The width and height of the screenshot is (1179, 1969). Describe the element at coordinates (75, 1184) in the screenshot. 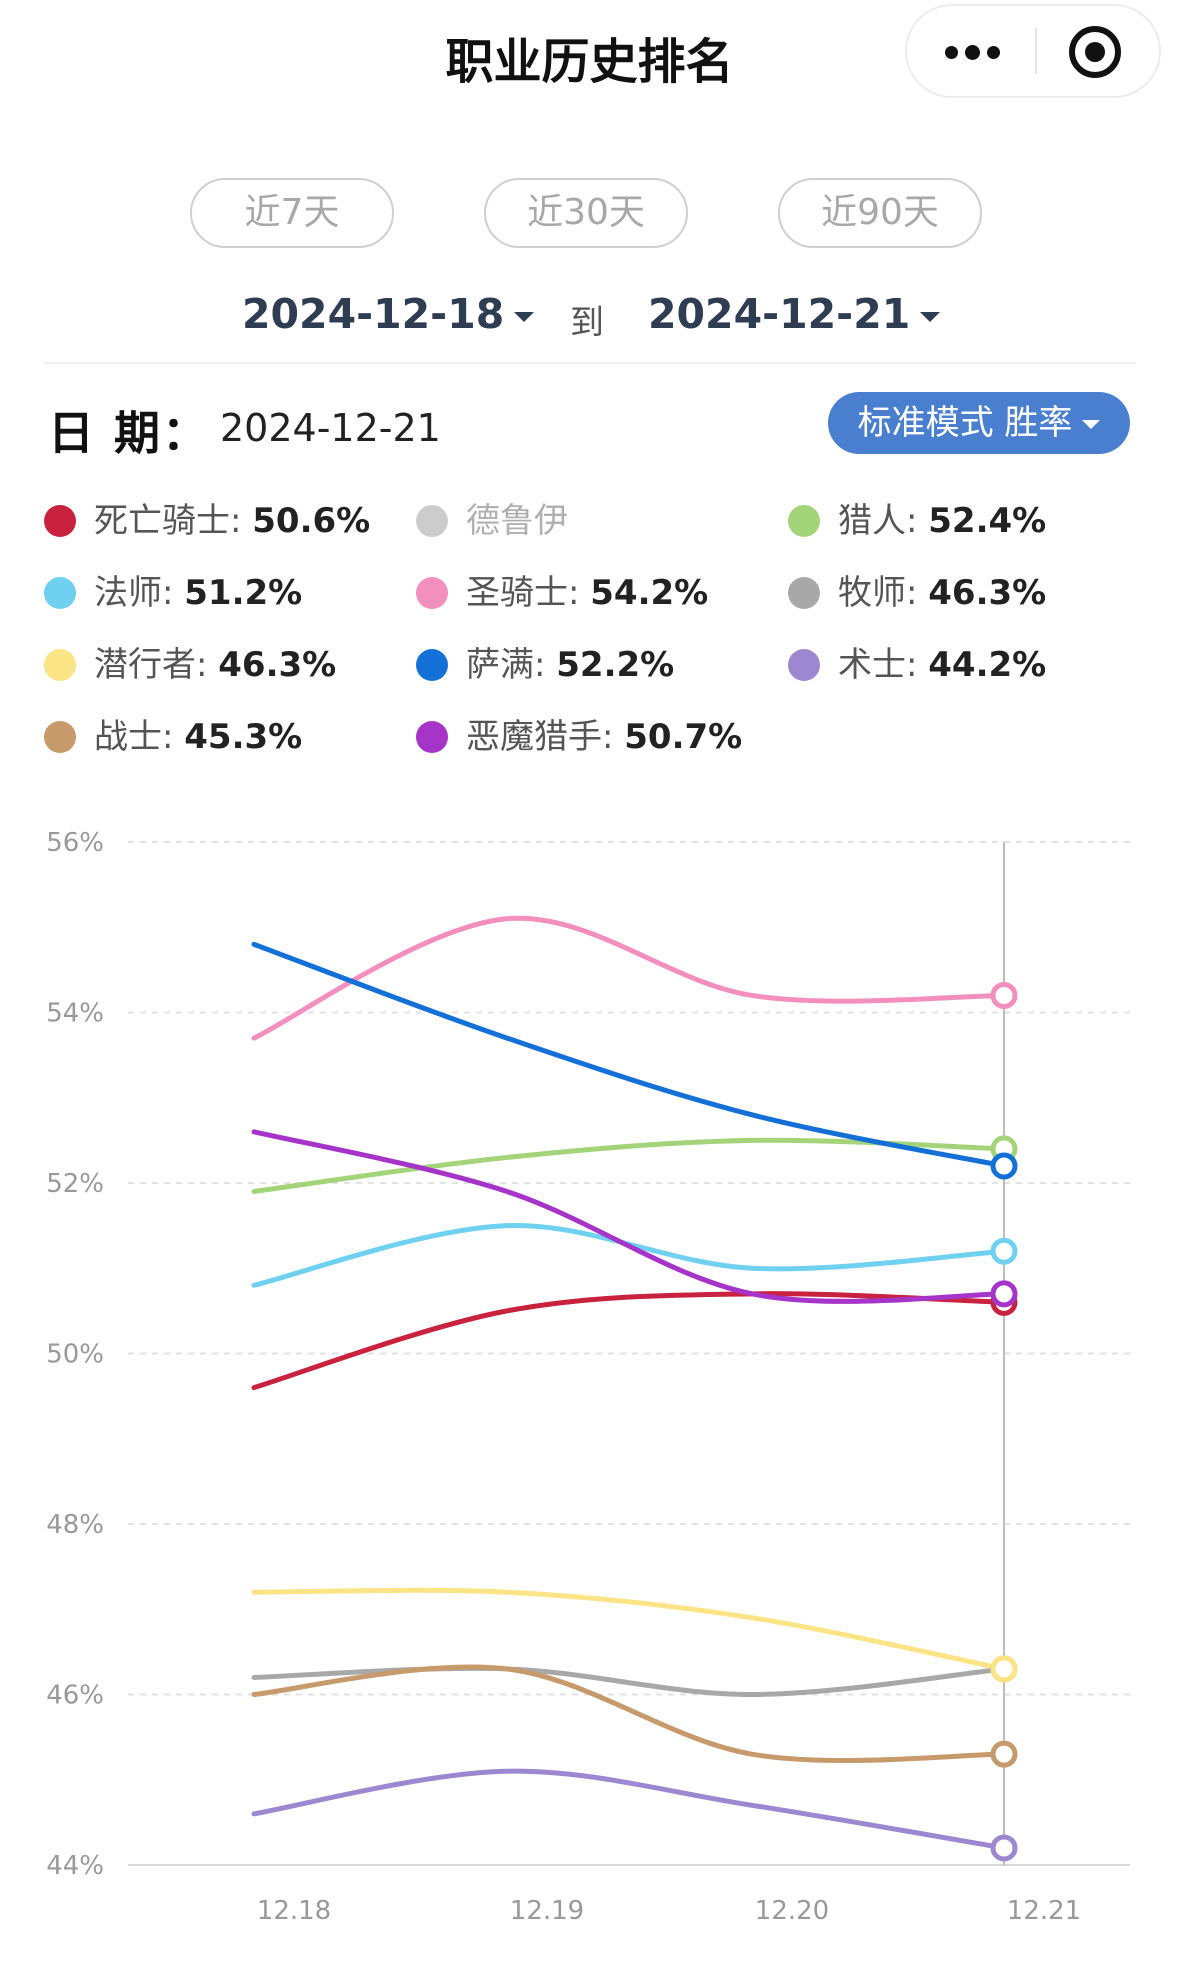

I see `y-tick-label: 52%` at that location.